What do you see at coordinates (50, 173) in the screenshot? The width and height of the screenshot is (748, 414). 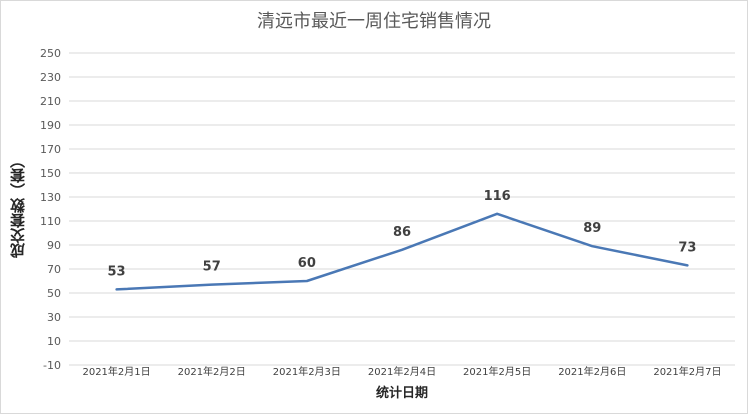 I see `y-tick-label: 150` at bounding box center [50, 173].